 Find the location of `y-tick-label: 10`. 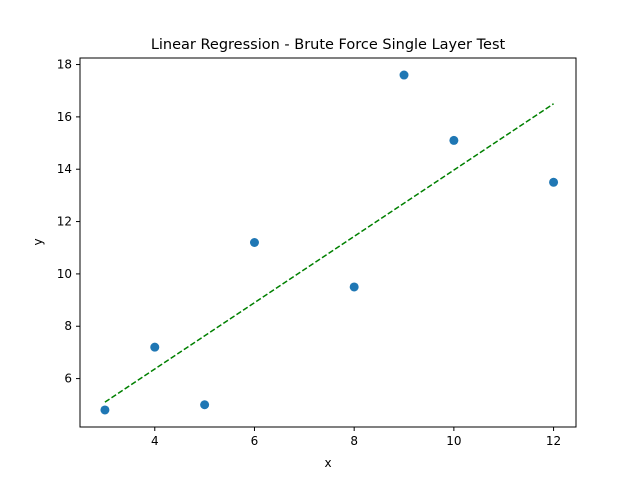

y-tick-label: 10 is located at coordinates (64, 274).